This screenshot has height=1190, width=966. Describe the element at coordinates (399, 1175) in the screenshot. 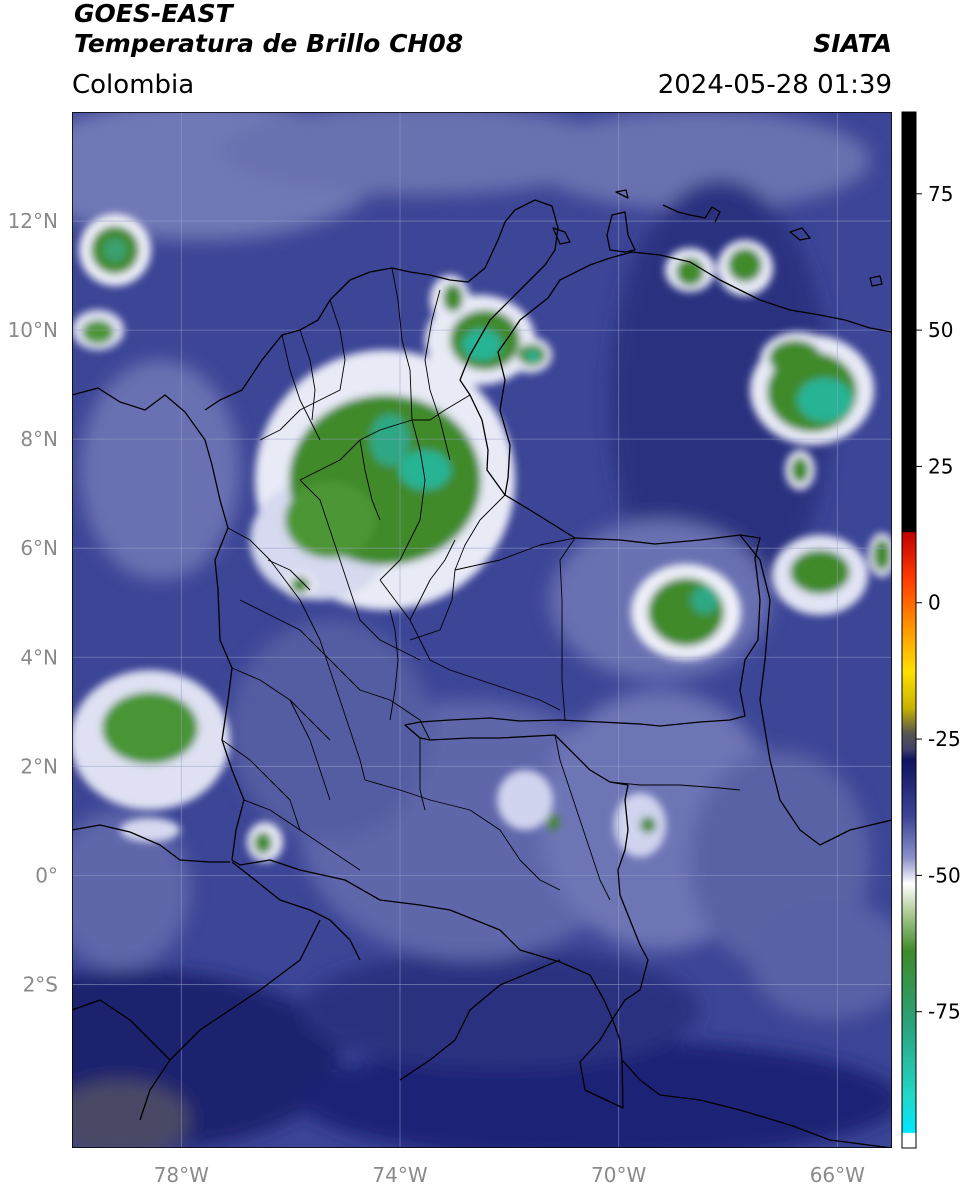

I see `lon-tick-label: 74°W` at that location.